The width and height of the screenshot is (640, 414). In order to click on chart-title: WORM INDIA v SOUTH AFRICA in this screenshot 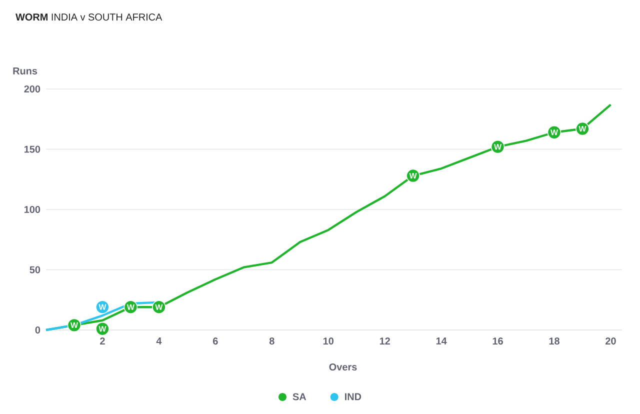, I will do `click(89, 17)`.